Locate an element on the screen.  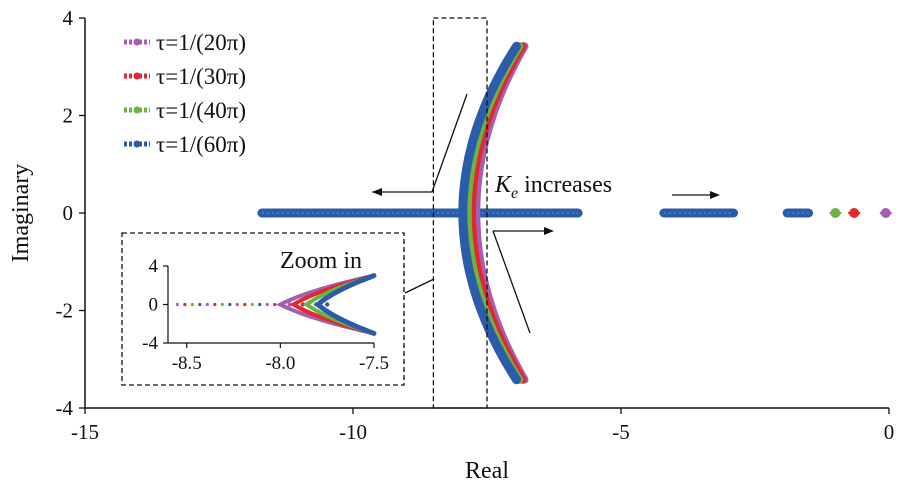
inset-frame is located at coordinates (263, 309).